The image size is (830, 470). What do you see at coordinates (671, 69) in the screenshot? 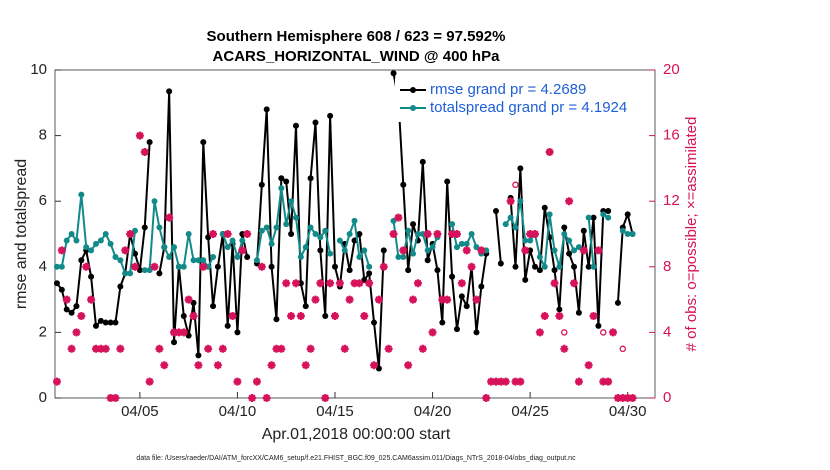
I see `y2-tick-label: 20` at bounding box center [671, 69].